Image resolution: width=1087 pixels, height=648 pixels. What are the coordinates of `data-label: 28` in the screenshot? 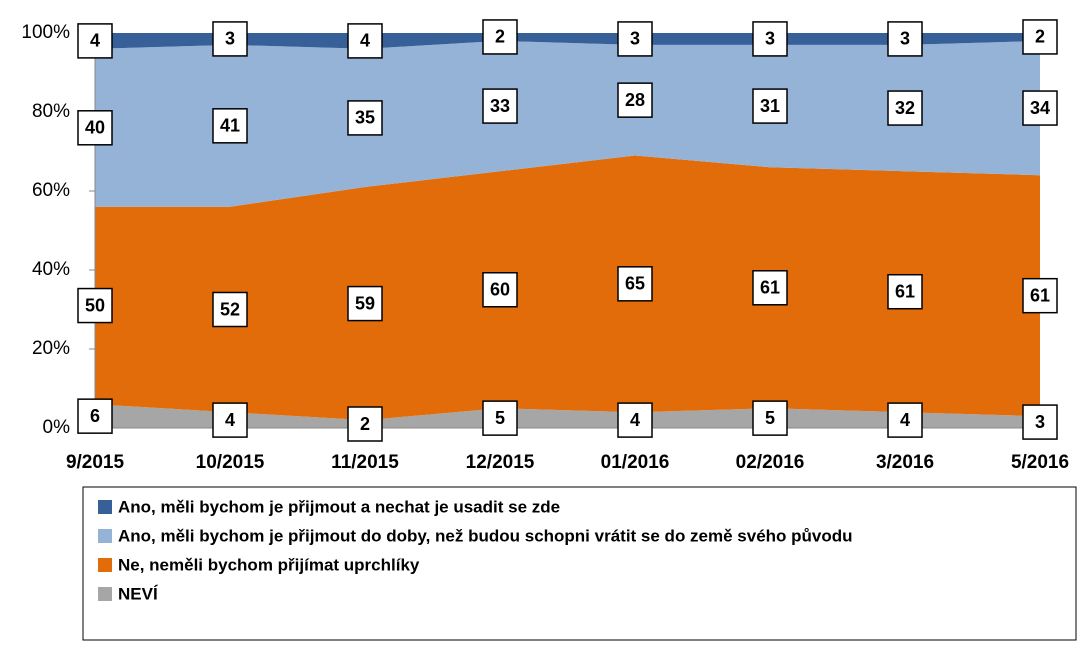 It's located at (635, 100).